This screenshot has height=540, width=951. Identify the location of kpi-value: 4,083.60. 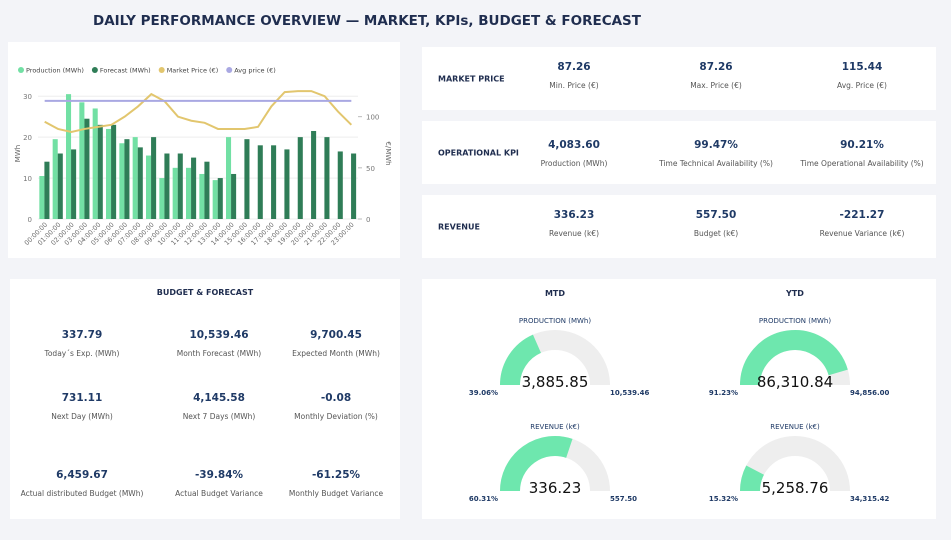
(574, 145).